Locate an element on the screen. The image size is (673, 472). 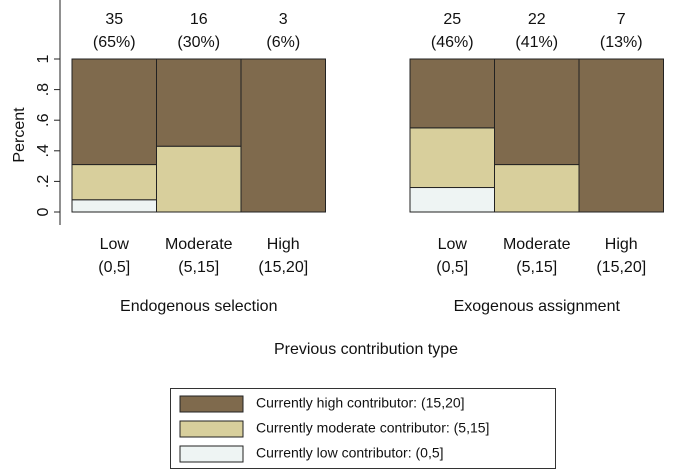
y-axis-label: Percent is located at coordinates (19, 135).